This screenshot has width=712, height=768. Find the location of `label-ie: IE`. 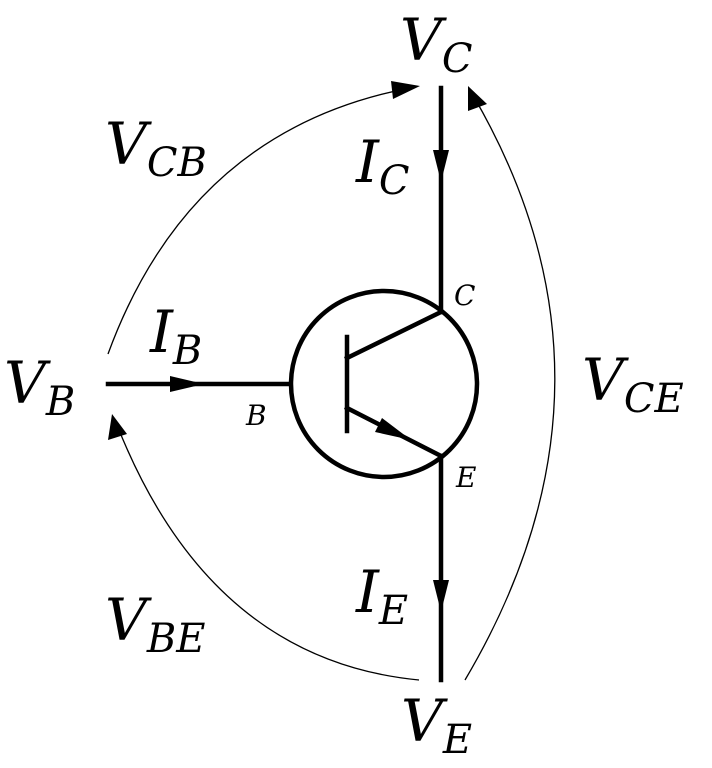

label-ie: IE is located at coordinates (381, 596).